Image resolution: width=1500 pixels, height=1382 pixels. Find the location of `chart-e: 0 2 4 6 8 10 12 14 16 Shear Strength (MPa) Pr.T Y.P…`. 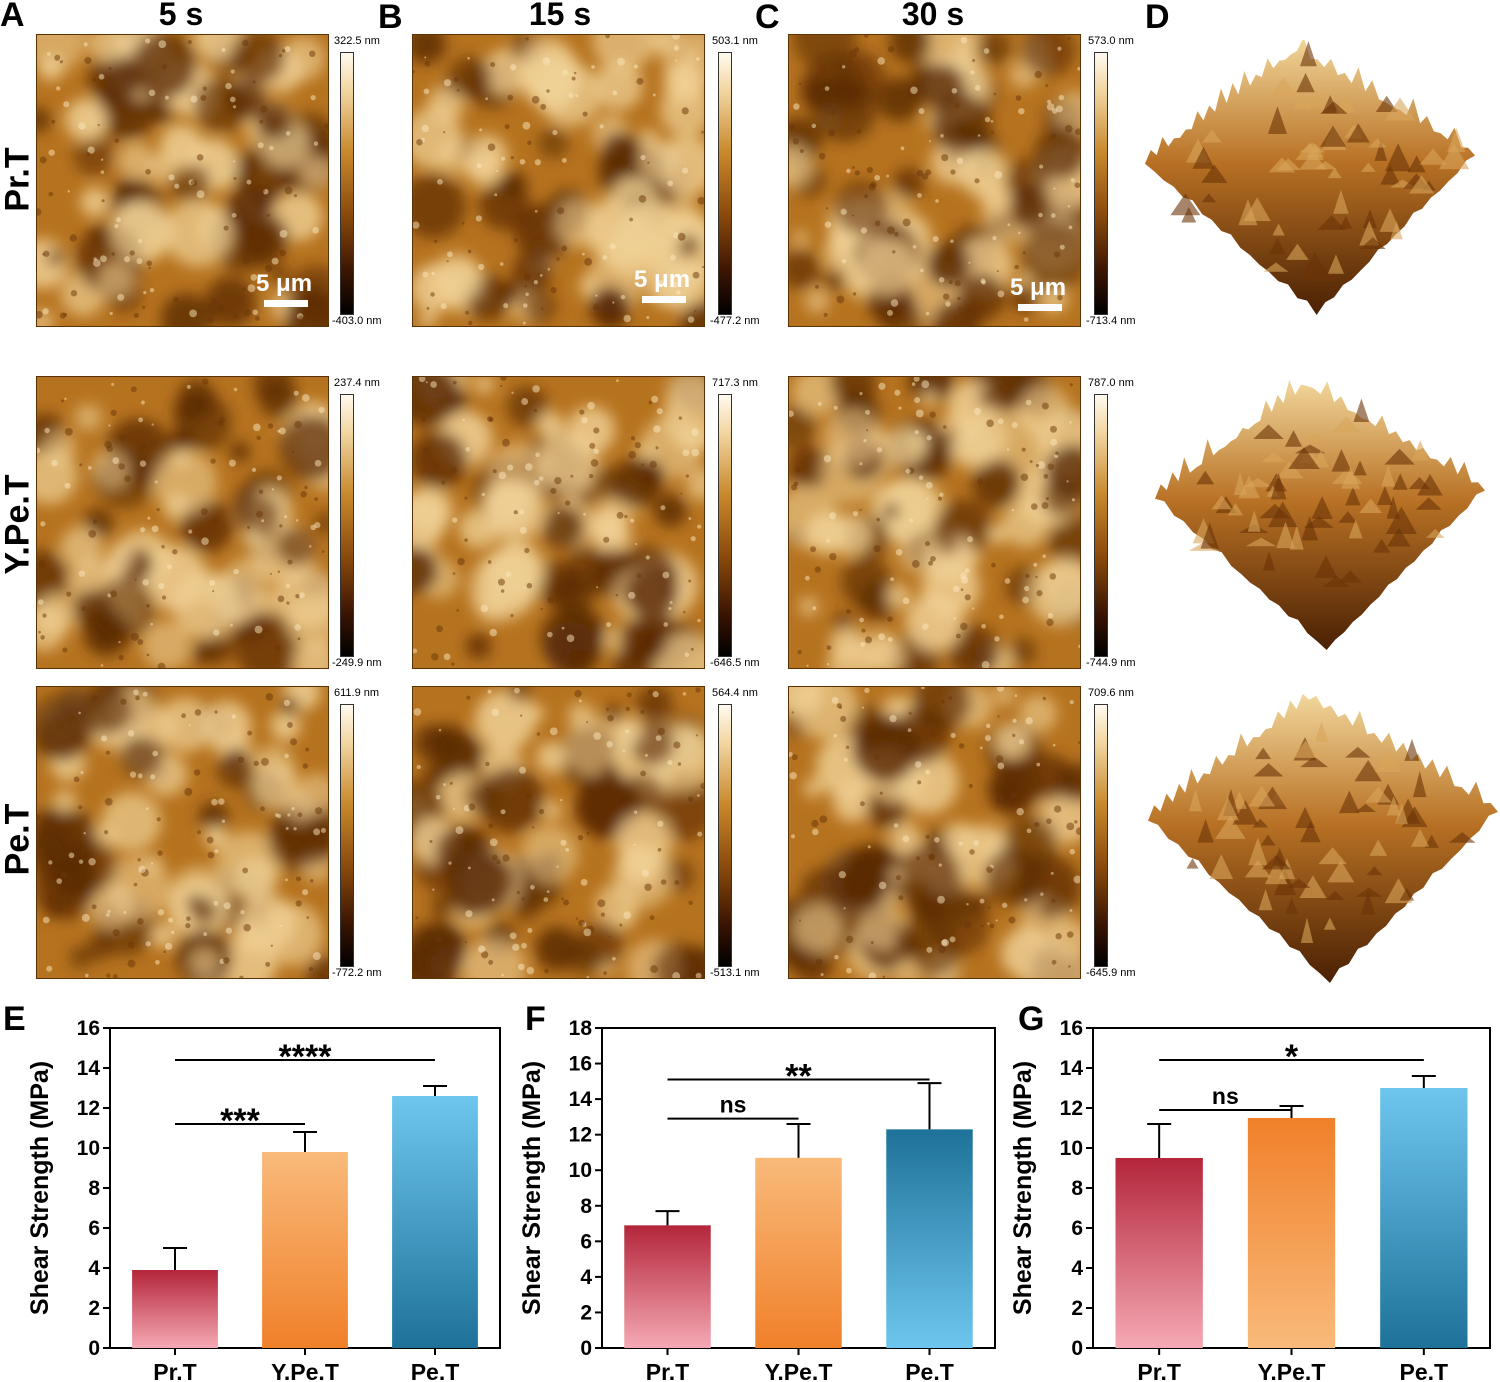

chart-e: 0 2 4 6 8 10 12 14 16 Shear Strength (MPa) Pr.T Y.P… is located at coordinates (263, 1199).